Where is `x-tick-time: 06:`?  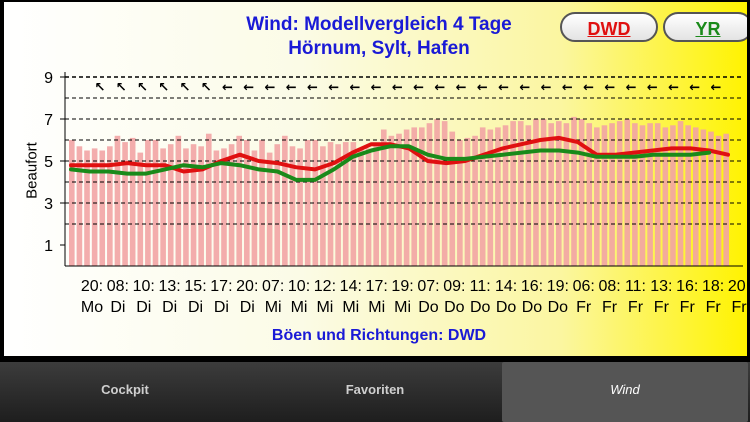
x-tick-time: 06: is located at coordinates (584, 286).